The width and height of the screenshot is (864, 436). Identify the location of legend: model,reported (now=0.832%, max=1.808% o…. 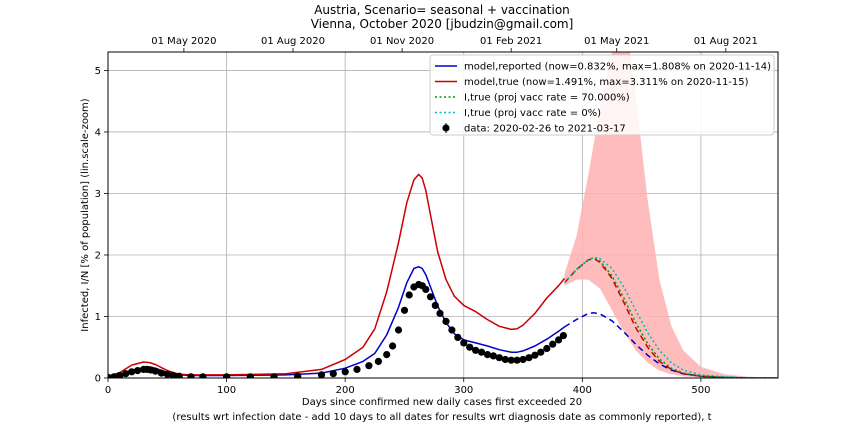
(602, 95).